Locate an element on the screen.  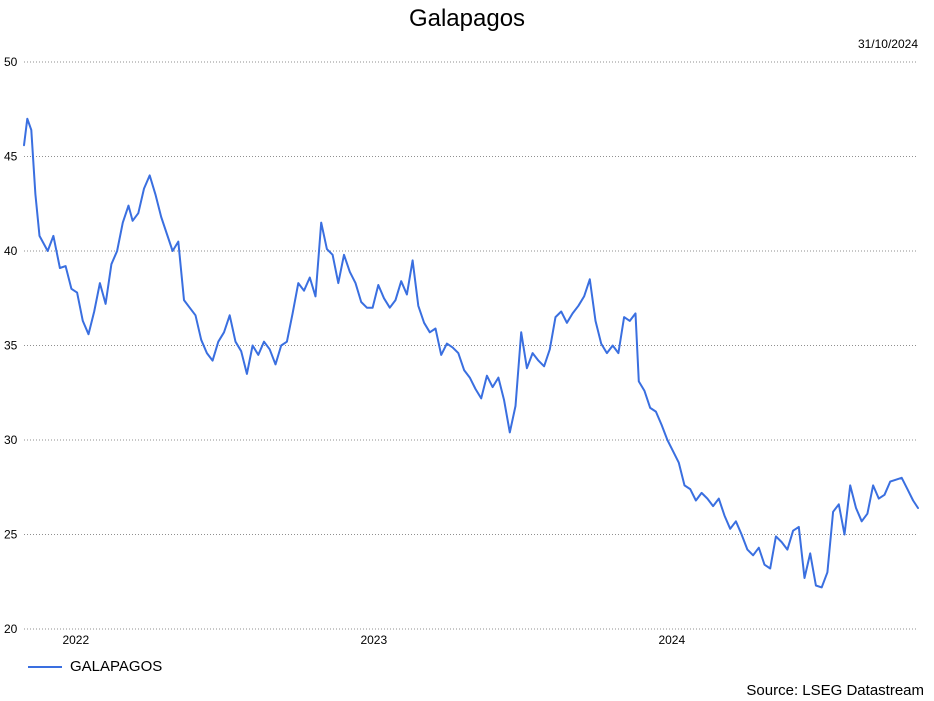
legend: GALAPAGOS is located at coordinates (95, 666).